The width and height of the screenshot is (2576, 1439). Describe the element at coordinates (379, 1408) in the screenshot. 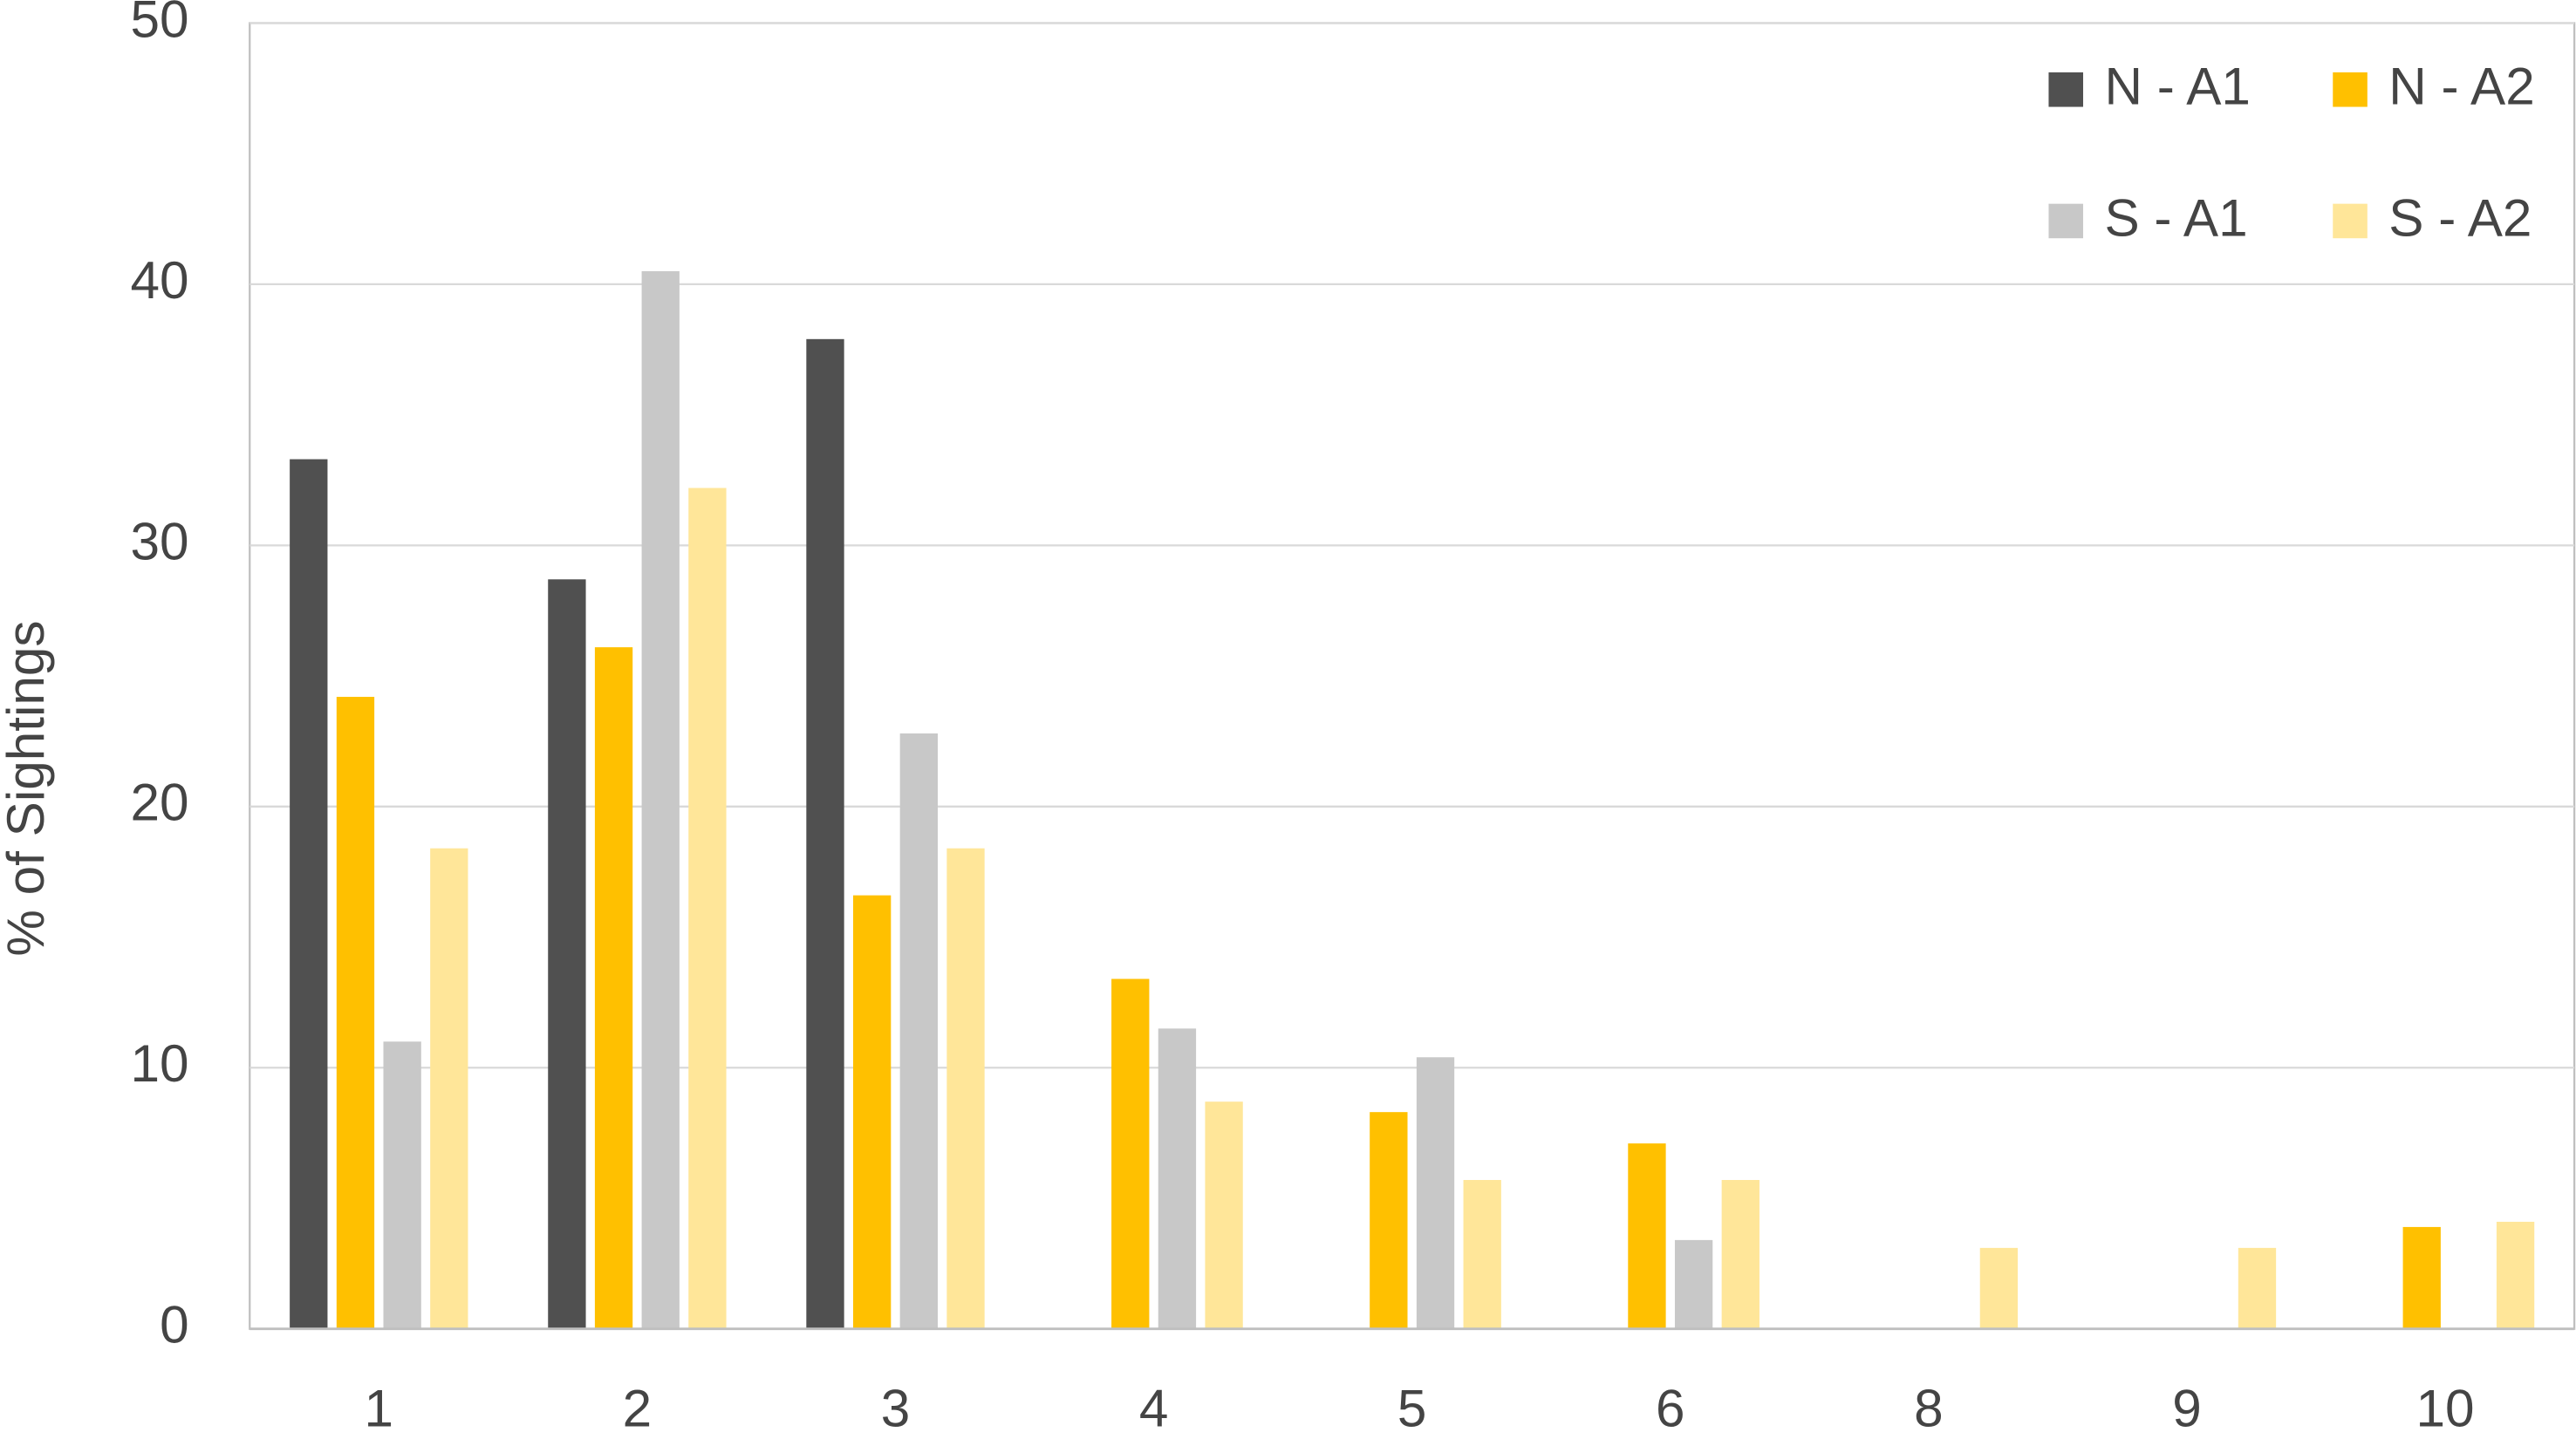

I see `x-tick-label: 1` at that location.